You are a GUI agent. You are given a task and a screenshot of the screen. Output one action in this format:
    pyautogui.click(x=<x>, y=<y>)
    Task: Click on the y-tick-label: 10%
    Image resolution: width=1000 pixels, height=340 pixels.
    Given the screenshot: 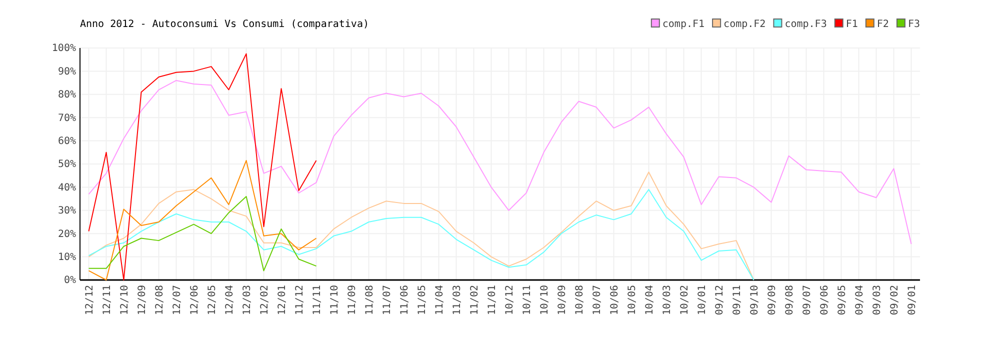 What is the action you would take?
    pyautogui.click(x=67, y=257)
    